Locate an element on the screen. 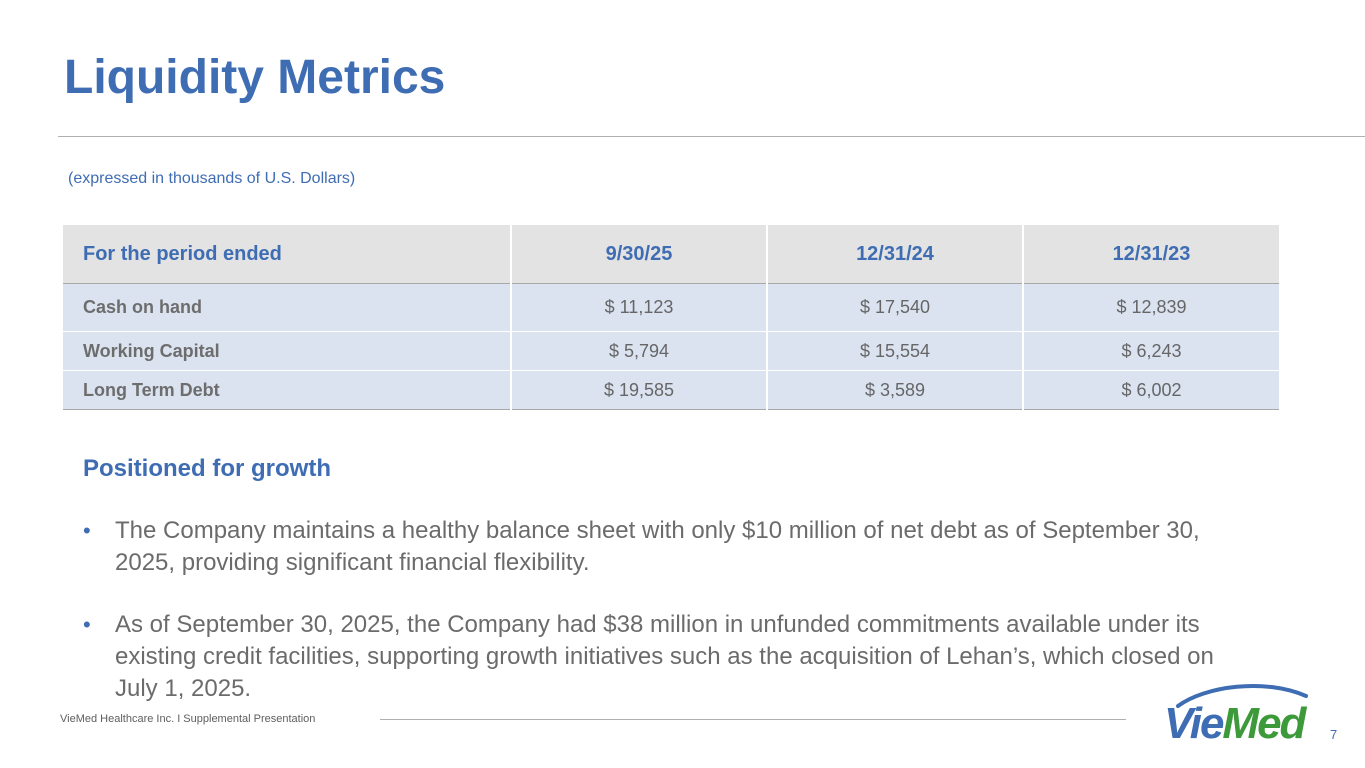 This screenshot has height=768, width=1365. cell-value: $ 19,585 is located at coordinates (639, 390).